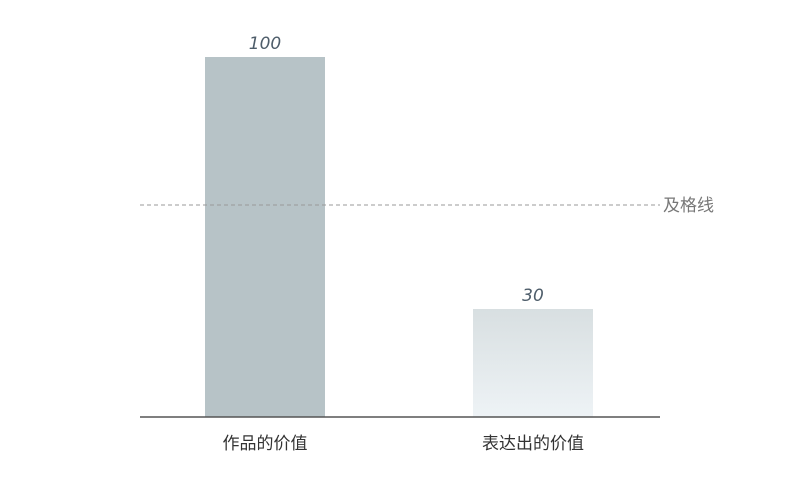  I want to click on data-label-expressed-value: 30, so click(533, 296).